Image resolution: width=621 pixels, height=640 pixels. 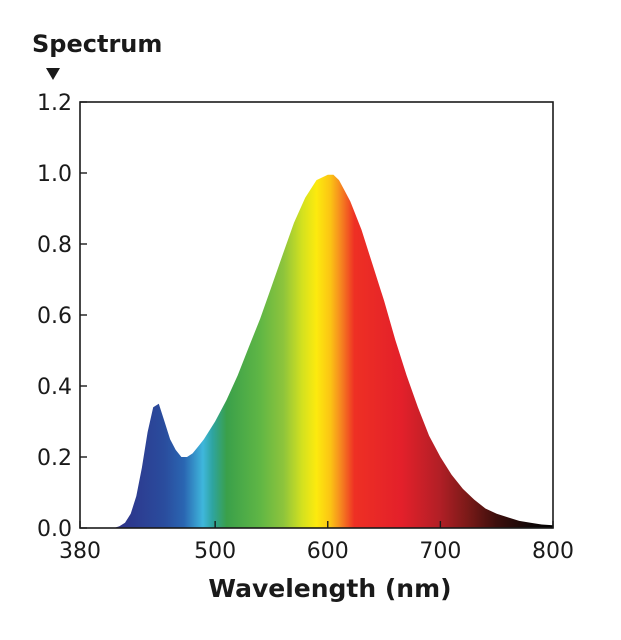 What do you see at coordinates (97, 44) in the screenshot?
I see `y-axis-title: Spectrum` at bounding box center [97, 44].